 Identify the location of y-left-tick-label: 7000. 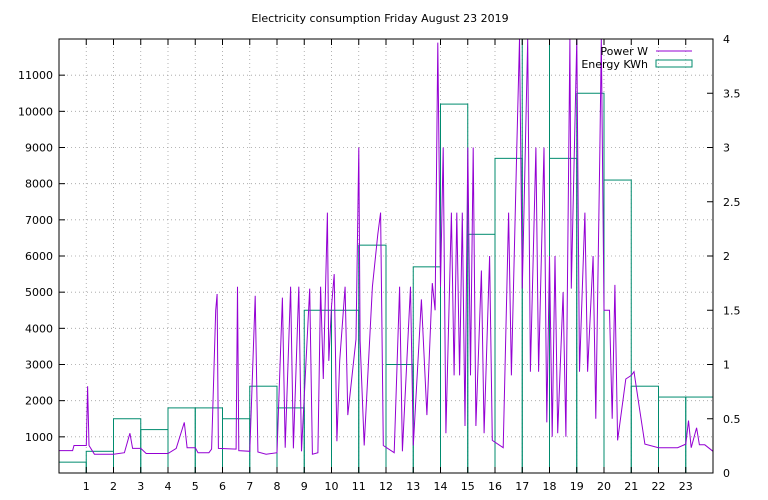
(39, 220).